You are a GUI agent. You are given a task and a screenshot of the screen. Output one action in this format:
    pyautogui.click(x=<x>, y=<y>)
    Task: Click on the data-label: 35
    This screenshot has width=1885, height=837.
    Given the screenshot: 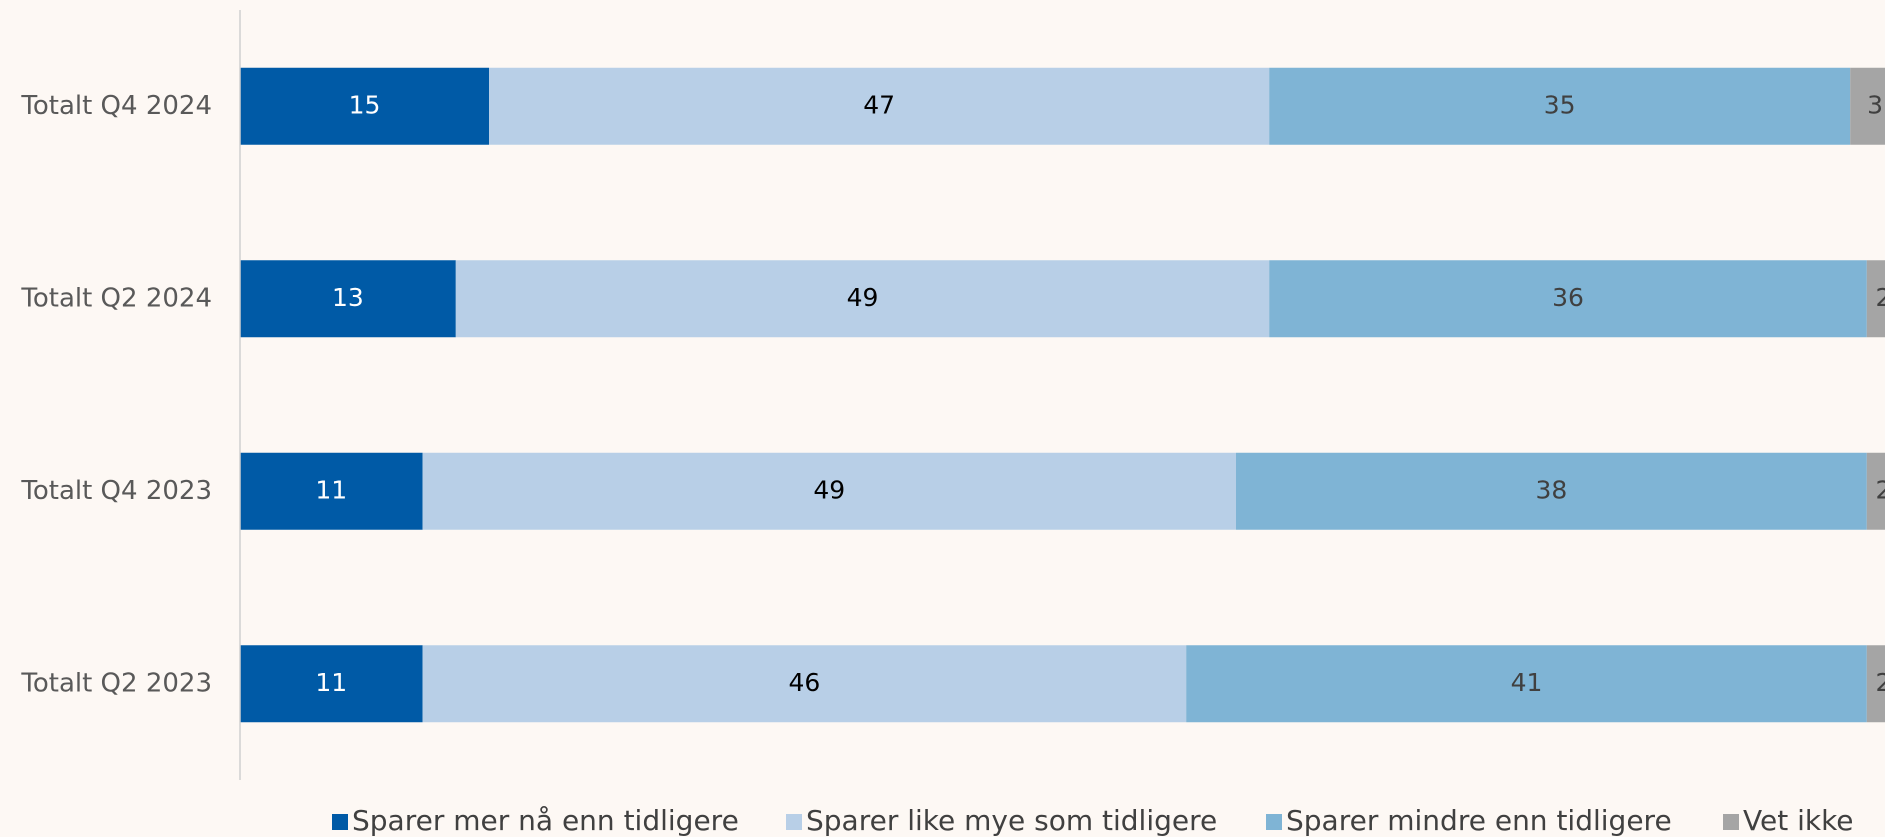 What is the action you would take?
    pyautogui.click(x=1560, y=104)
    